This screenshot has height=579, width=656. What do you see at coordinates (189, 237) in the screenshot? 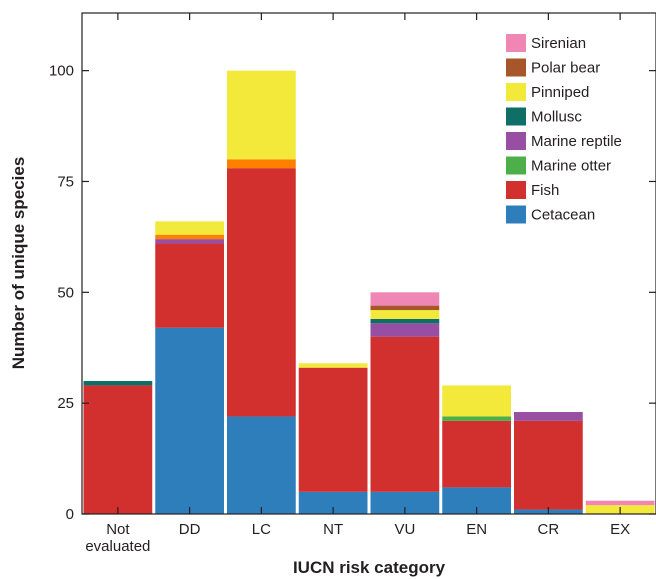
I see `bar-dd-segment` at bounding box center [189, 237].